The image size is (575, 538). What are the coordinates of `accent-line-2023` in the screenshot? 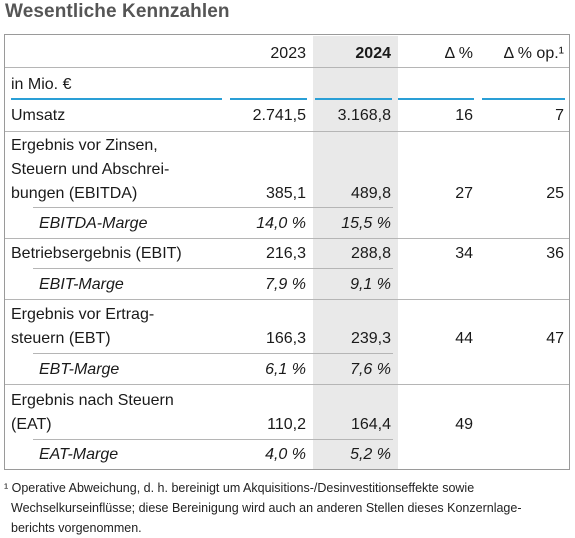 It's located at (268, 99).